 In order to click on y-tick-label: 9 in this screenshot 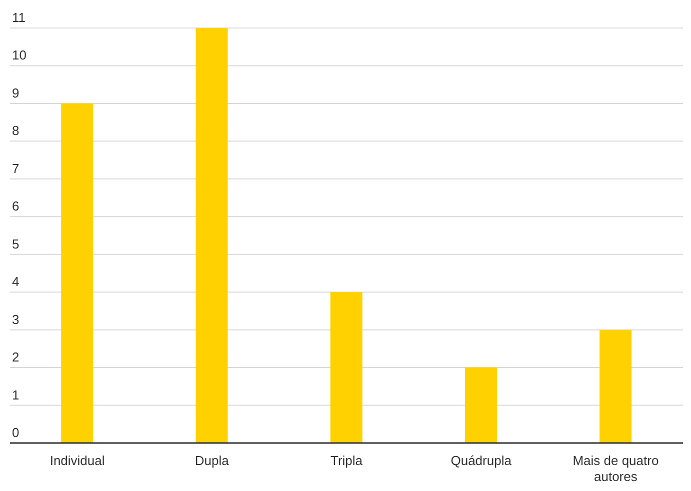, I will do `click(16, 92)`.